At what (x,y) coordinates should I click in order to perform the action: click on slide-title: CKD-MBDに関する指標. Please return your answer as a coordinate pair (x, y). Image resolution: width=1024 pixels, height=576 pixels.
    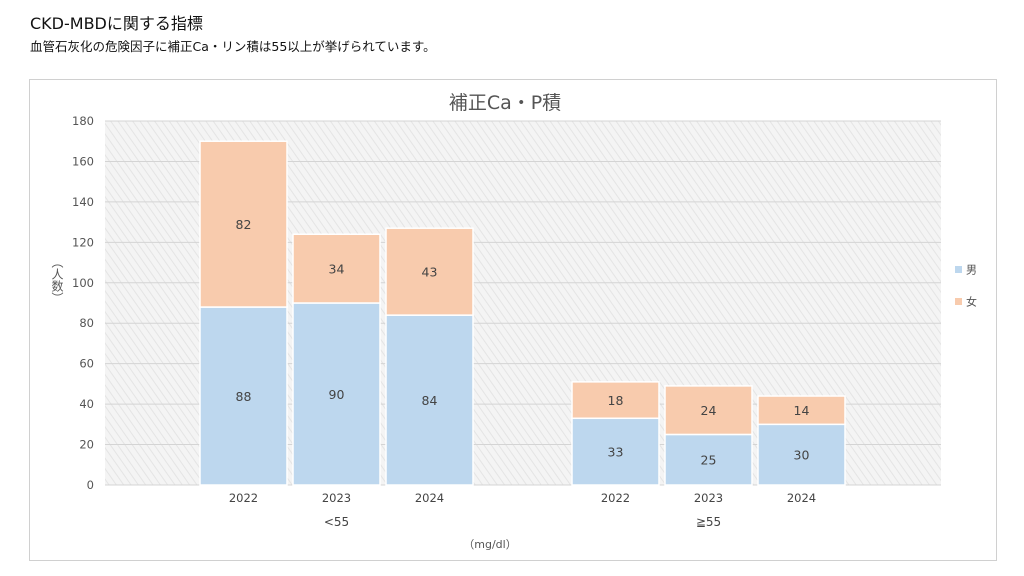
    Looking at the image, I should click on (116, 23).